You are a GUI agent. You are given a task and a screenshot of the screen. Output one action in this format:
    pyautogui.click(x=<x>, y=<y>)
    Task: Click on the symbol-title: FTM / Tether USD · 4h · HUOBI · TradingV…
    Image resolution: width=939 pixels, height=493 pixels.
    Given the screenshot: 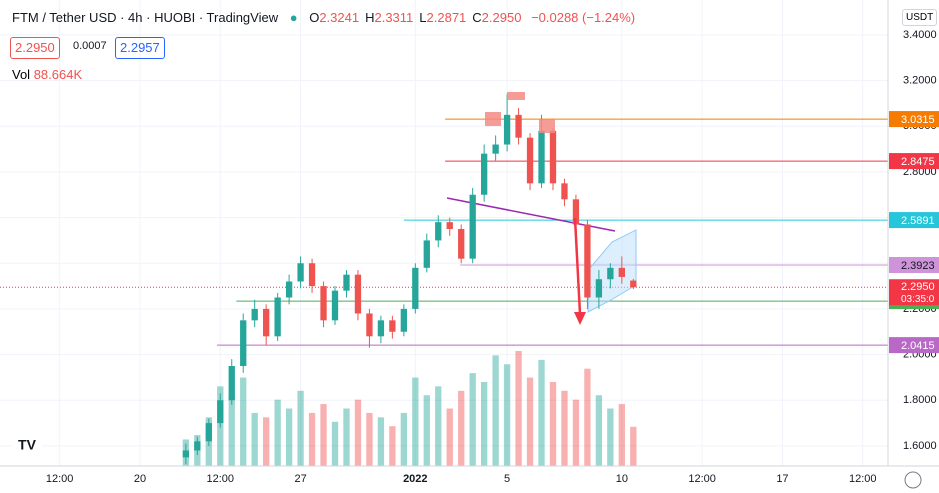 What is the action you would take?
    pyautogui.click(x=145, y=17)
    